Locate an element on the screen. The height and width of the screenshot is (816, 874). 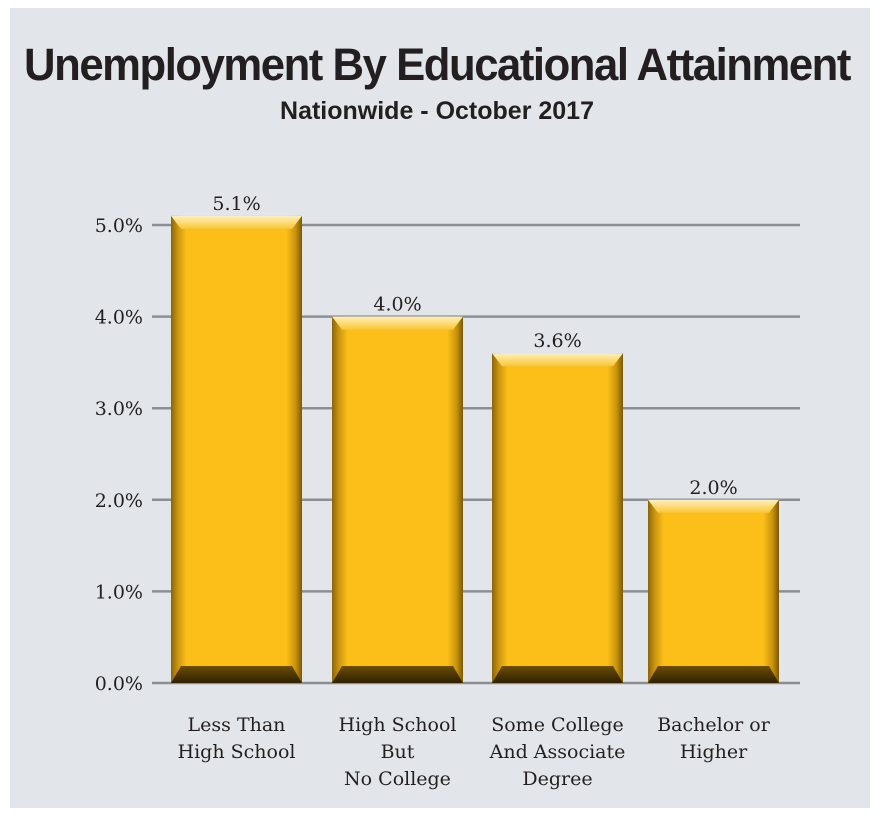
y-tick-label: 5.0% is located at coordinates (119, 226).